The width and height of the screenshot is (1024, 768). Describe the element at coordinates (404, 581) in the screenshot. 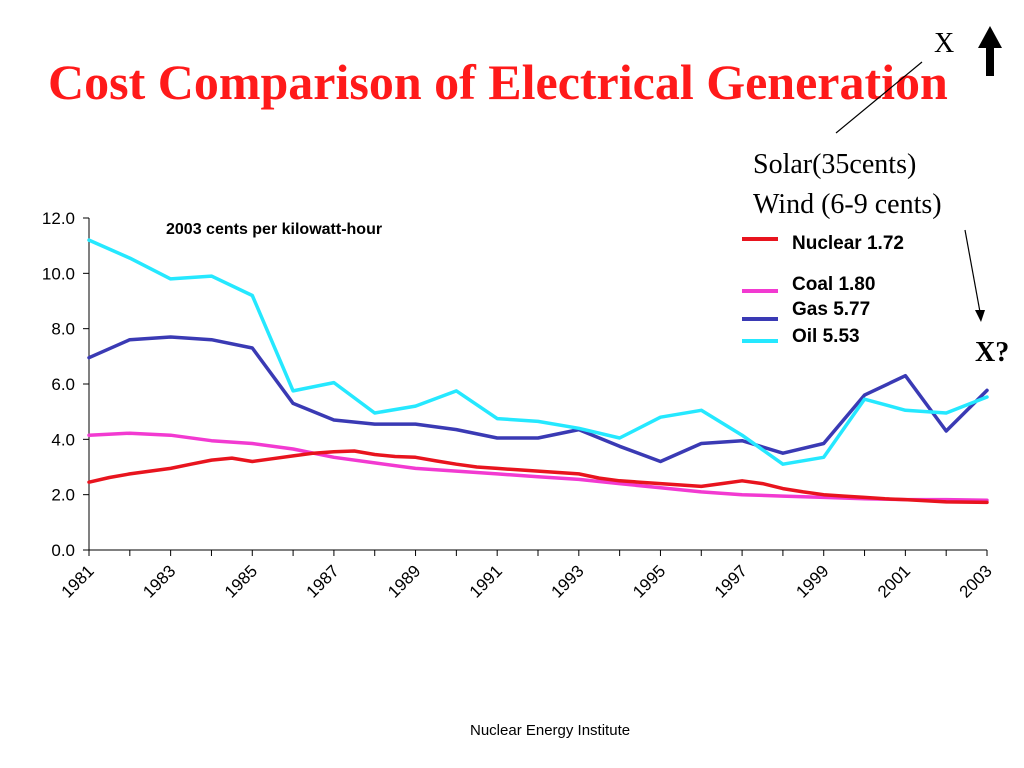

I see `x-tick-label: 1989` at that location.